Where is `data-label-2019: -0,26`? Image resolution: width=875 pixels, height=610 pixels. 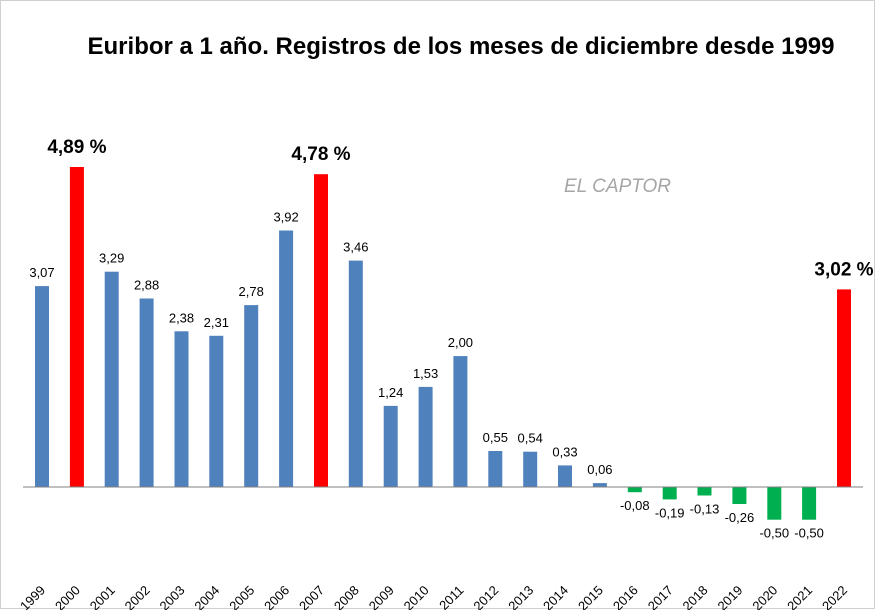
data-label-2019: -0,26 is located at coordinates (740, 517).